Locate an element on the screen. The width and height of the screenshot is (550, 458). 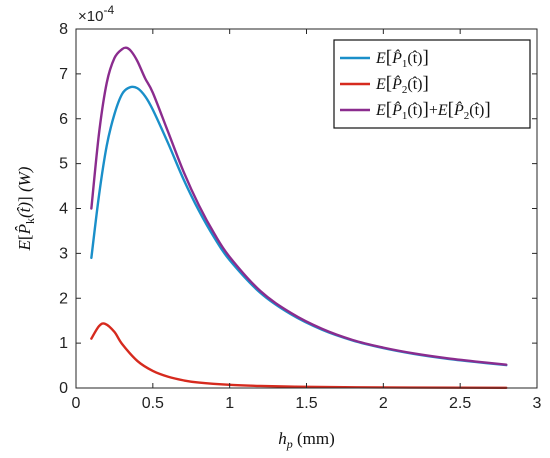
legend-1-close: ] is located at coordinates (426, 57).